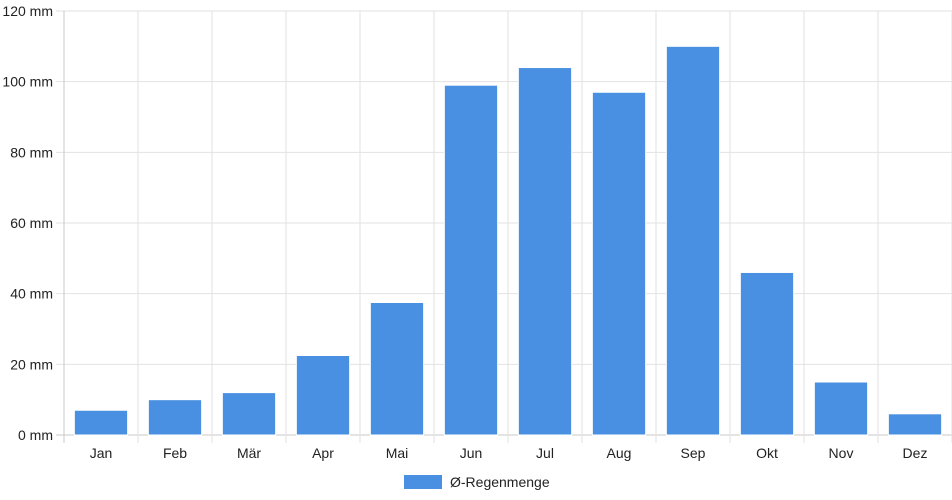 The width and height of the screenshot is (952, 500). I want to click on x-tick-label: Jun, so click(471, 453).